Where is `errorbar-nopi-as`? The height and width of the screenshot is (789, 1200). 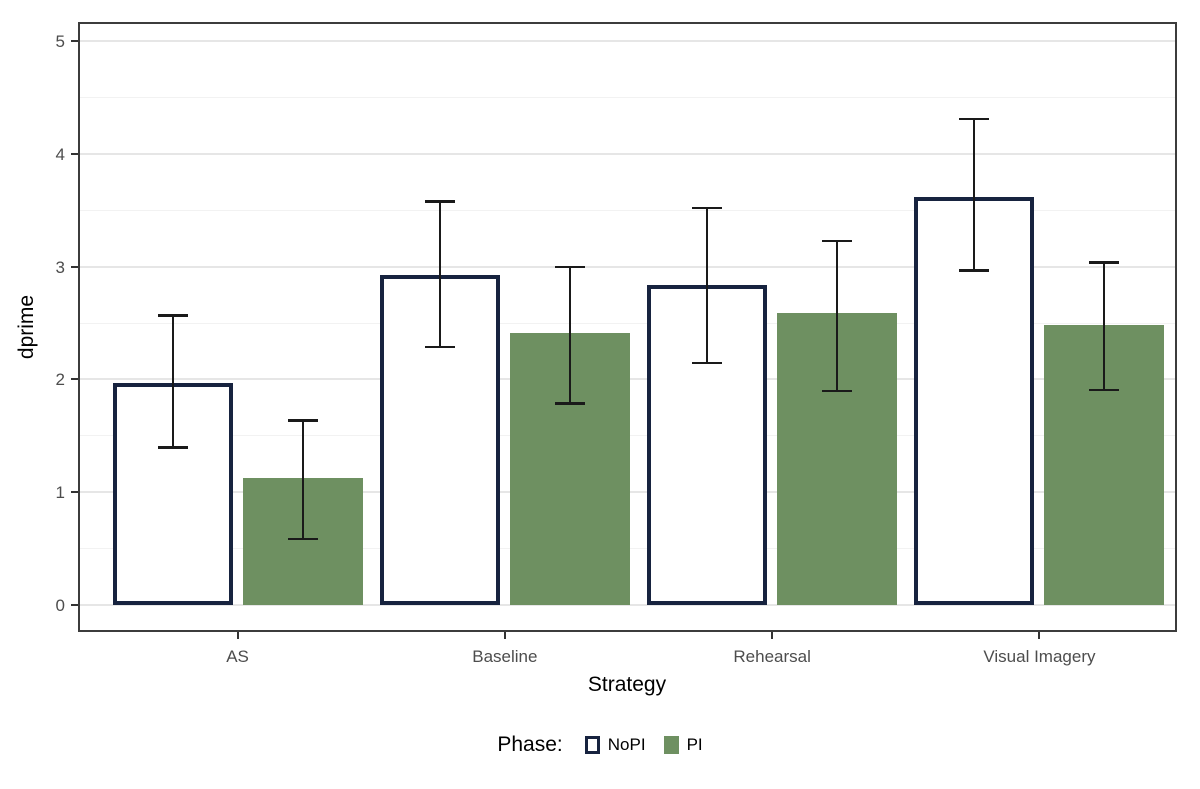
errorbar-nopi-as is located at coordinates (172, 381).